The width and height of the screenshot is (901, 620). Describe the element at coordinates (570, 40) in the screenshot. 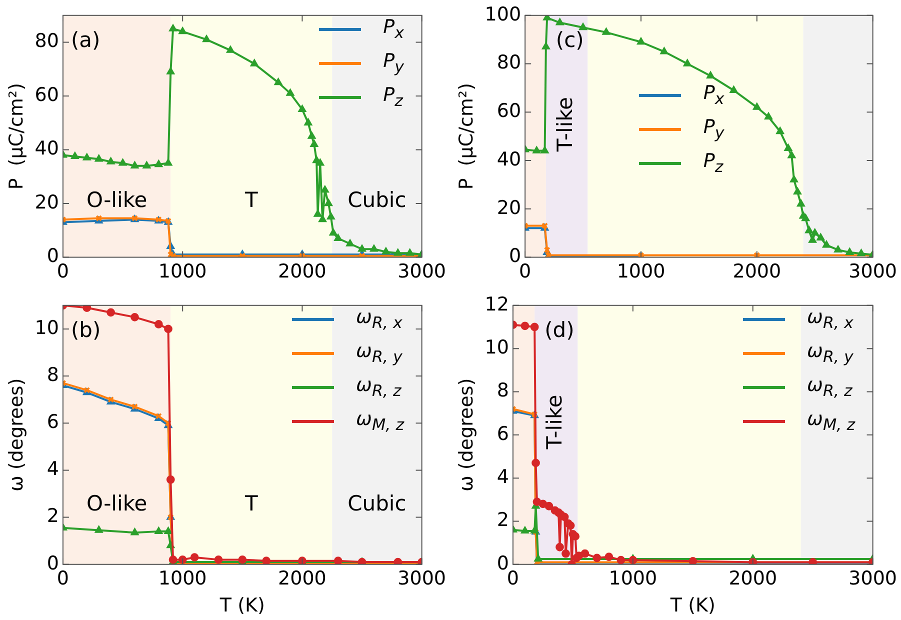

I see `annotation: (c)` at that location.